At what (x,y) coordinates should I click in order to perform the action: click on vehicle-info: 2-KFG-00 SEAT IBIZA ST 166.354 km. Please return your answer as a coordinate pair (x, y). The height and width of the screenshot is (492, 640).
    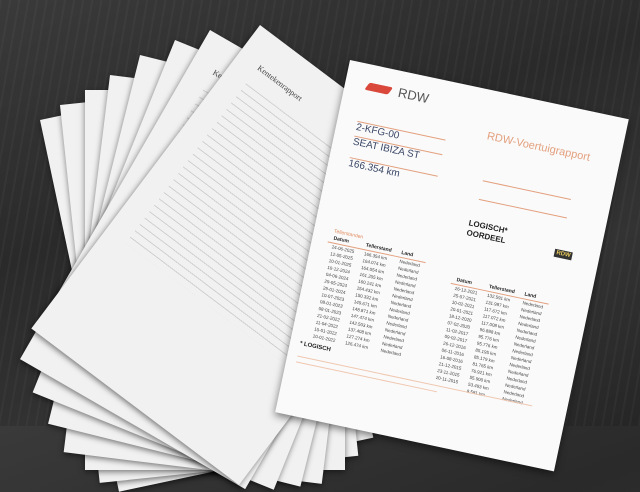
    Looking at the image, I should click on (396, 155).